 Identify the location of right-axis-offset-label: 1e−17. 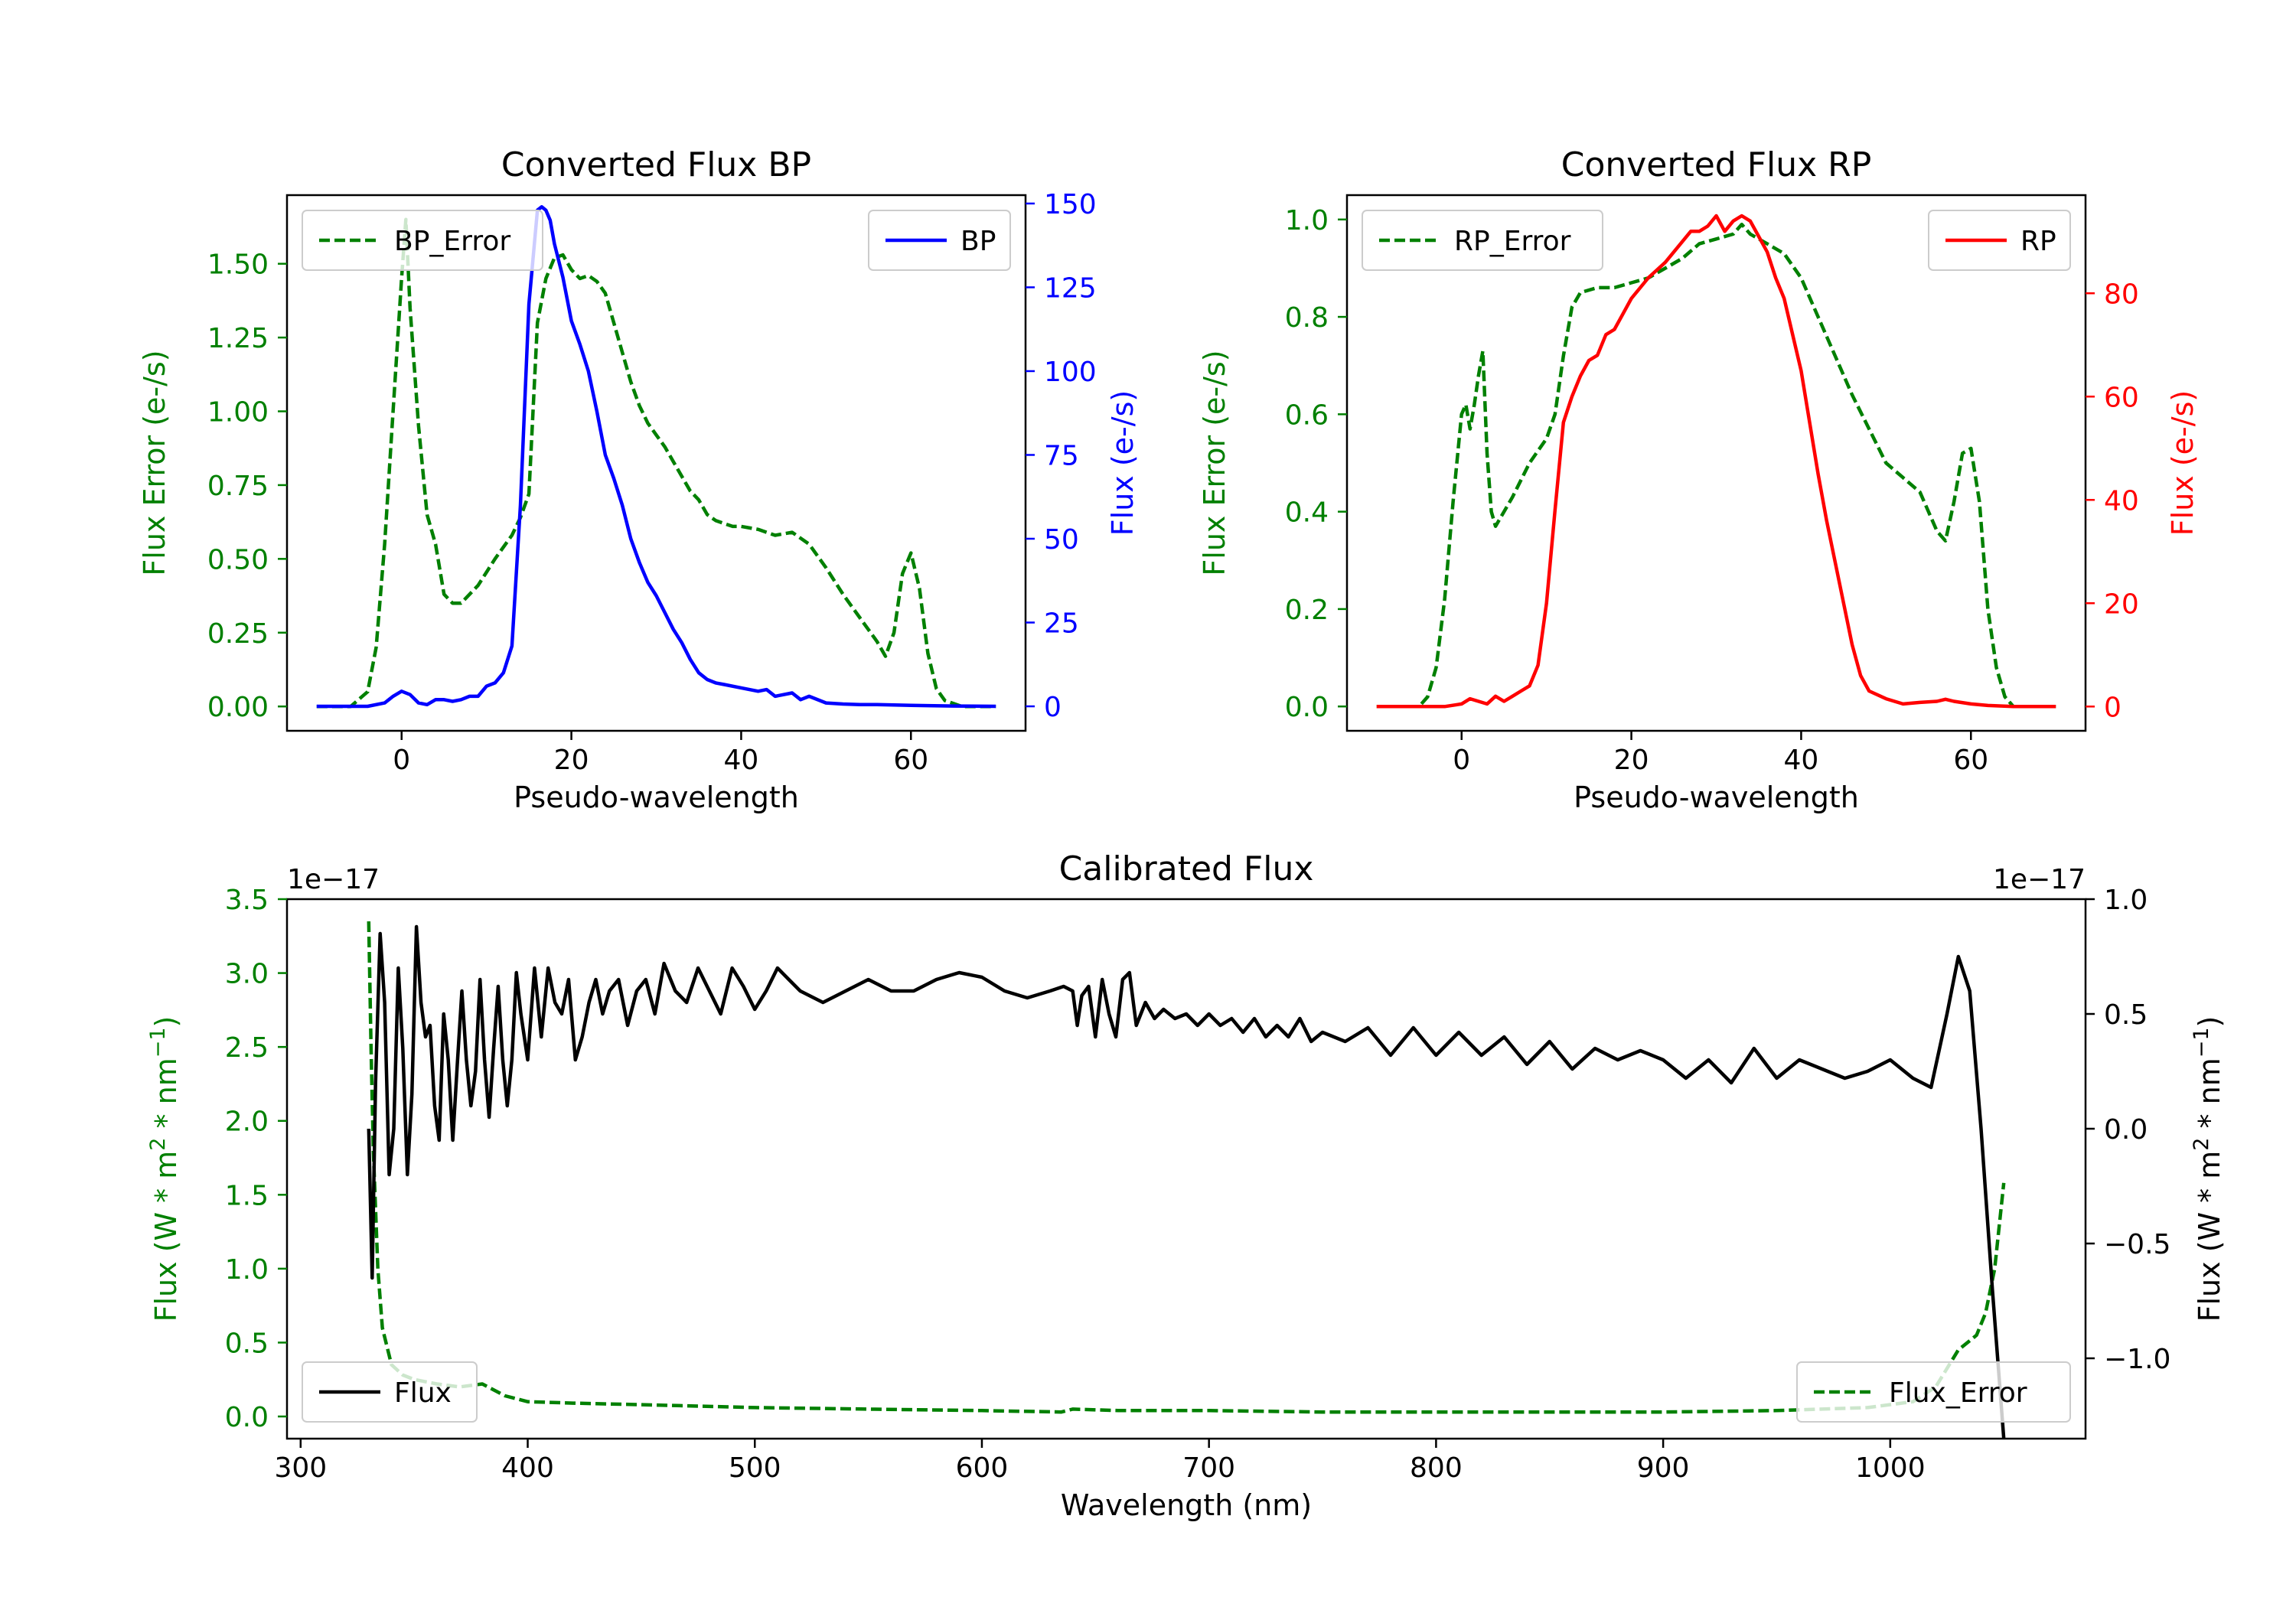
(2039, 879).